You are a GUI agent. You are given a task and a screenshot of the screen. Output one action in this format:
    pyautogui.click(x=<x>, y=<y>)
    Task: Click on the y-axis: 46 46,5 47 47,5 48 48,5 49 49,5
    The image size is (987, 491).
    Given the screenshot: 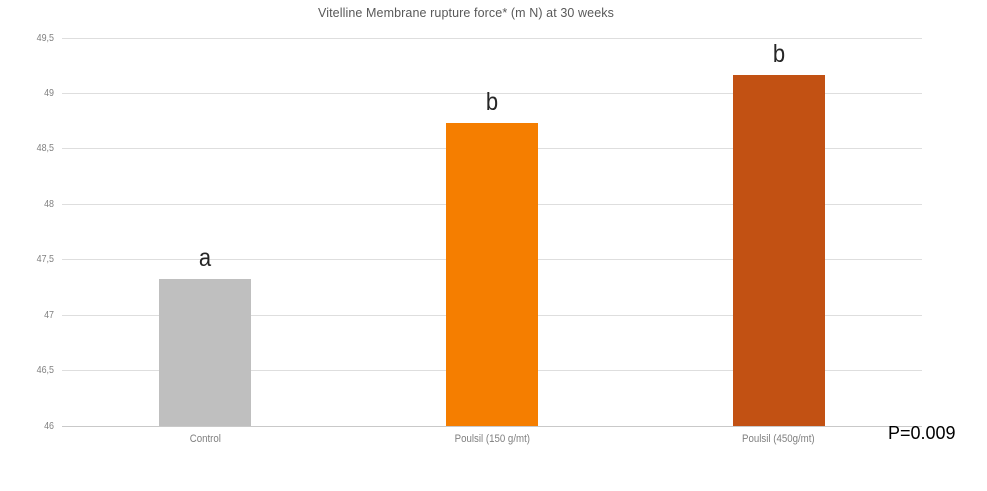 What is the action you would take?
    pyautogui.click(x=27, y=232)
    